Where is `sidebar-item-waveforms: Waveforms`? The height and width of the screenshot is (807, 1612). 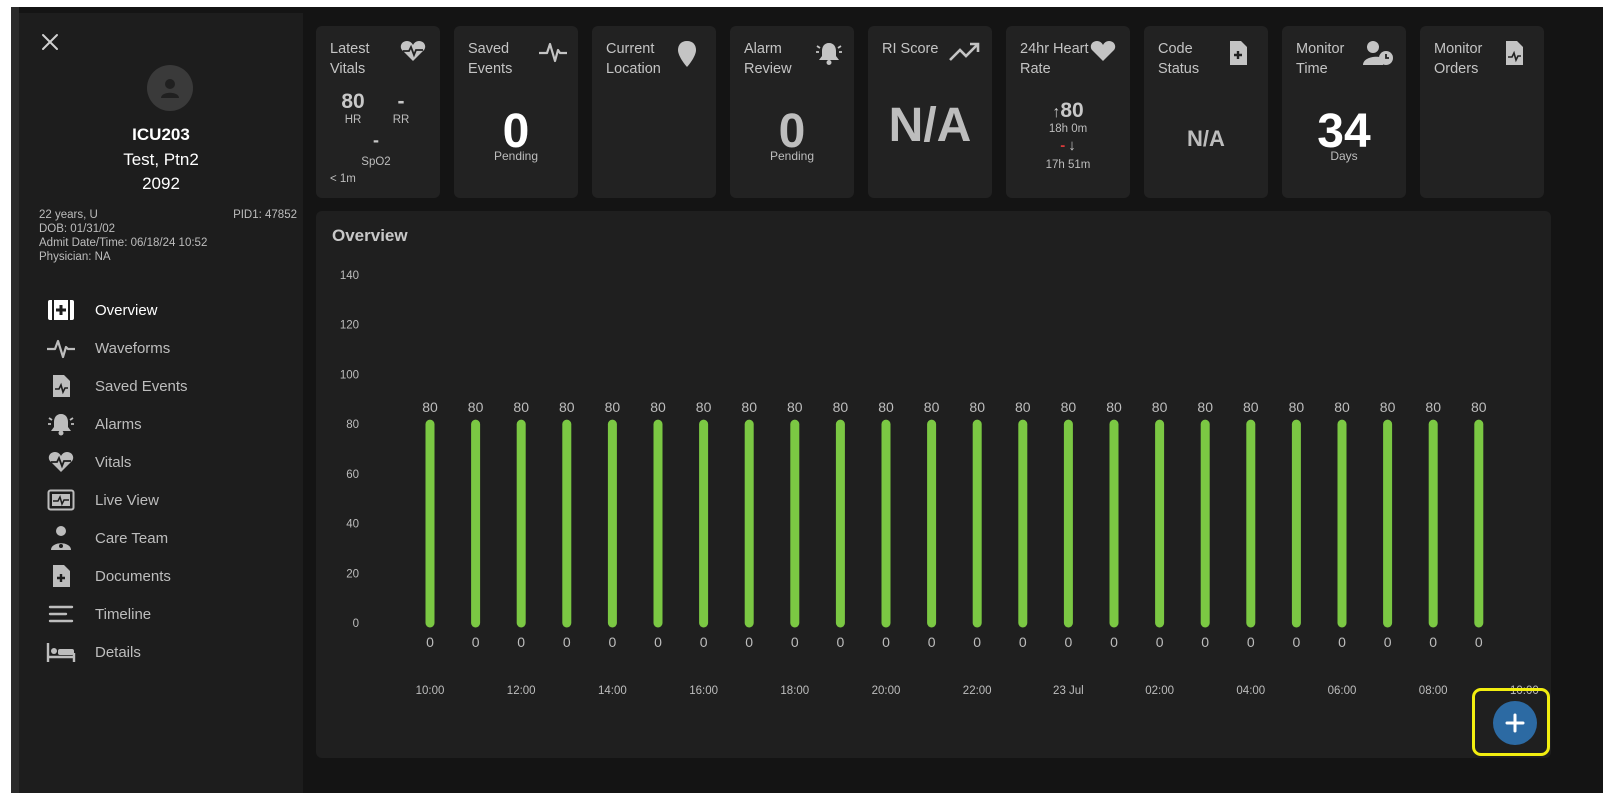 sidebar-item-waveforms: Waveforms is located at coordinates (170, 348).